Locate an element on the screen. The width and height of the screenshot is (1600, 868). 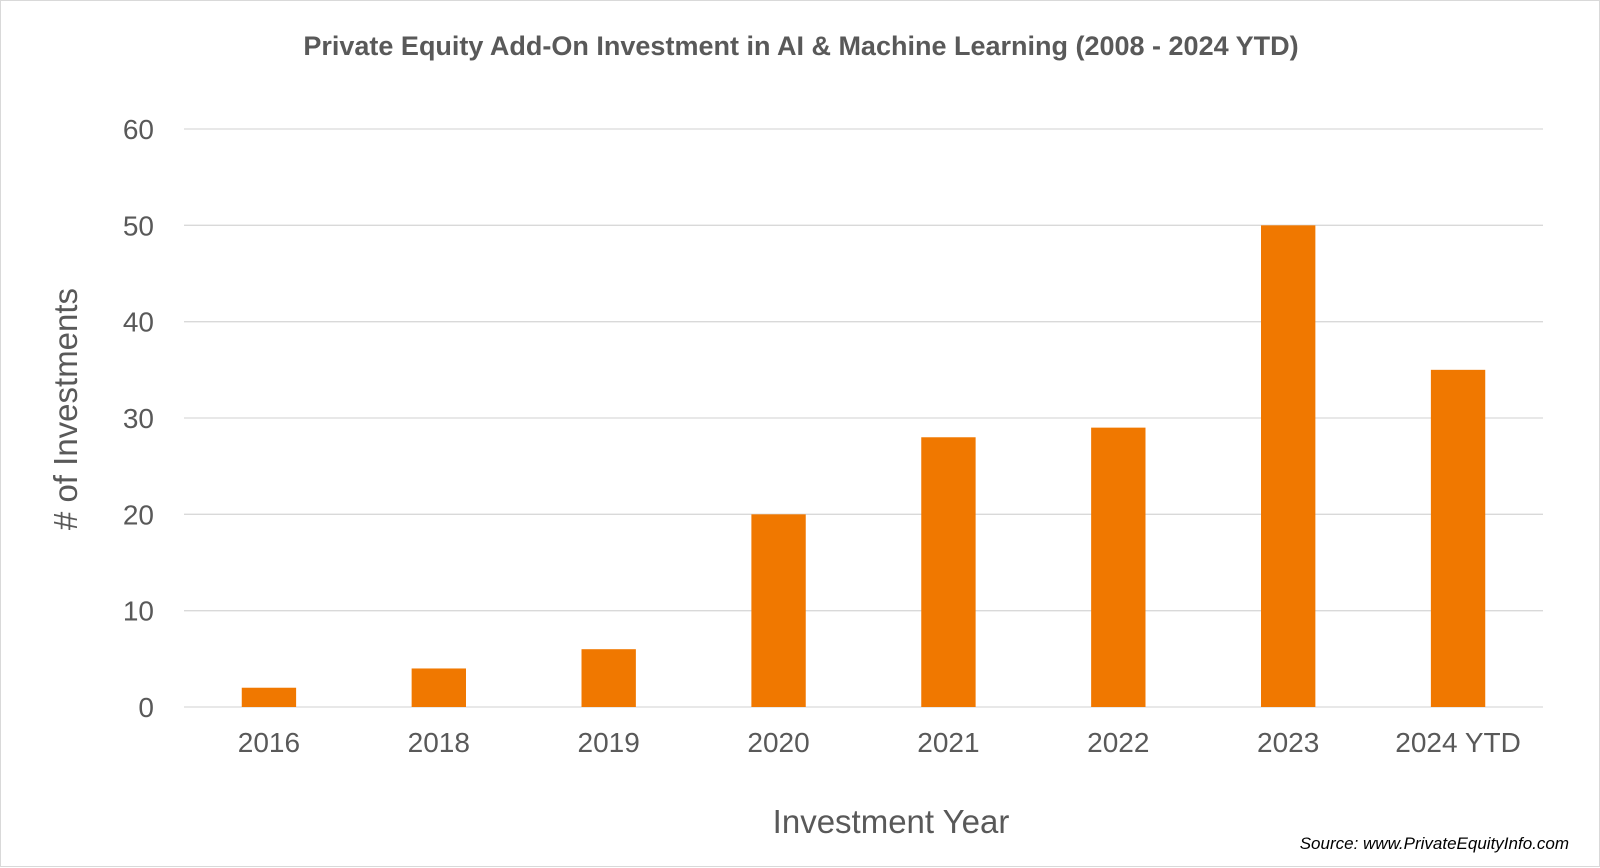
x-tick-label: 2018 is located at coordinates (439, 742).